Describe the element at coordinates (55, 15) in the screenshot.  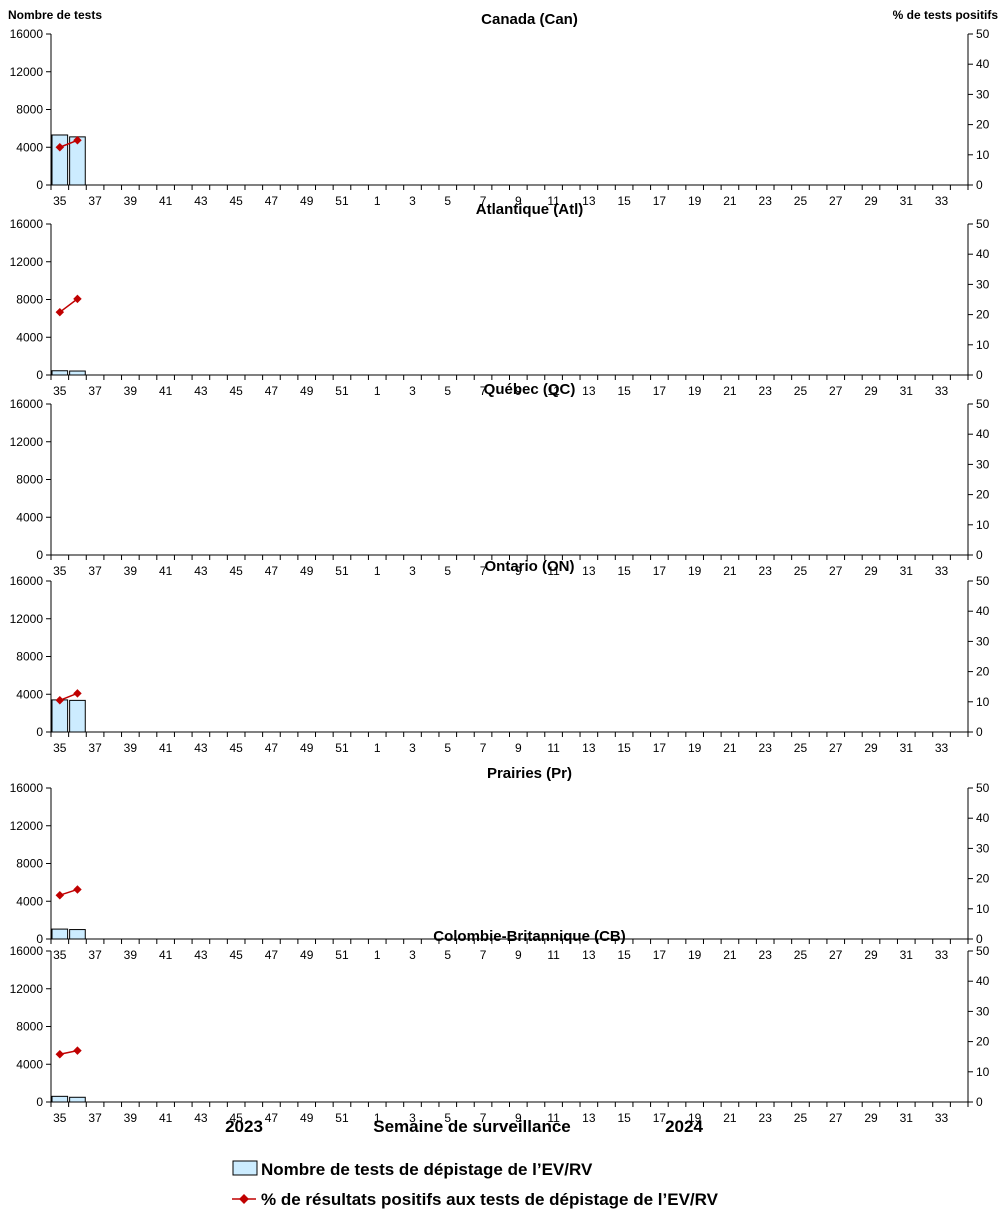
I see `left-axis-title: Nombre de tests` at that location.